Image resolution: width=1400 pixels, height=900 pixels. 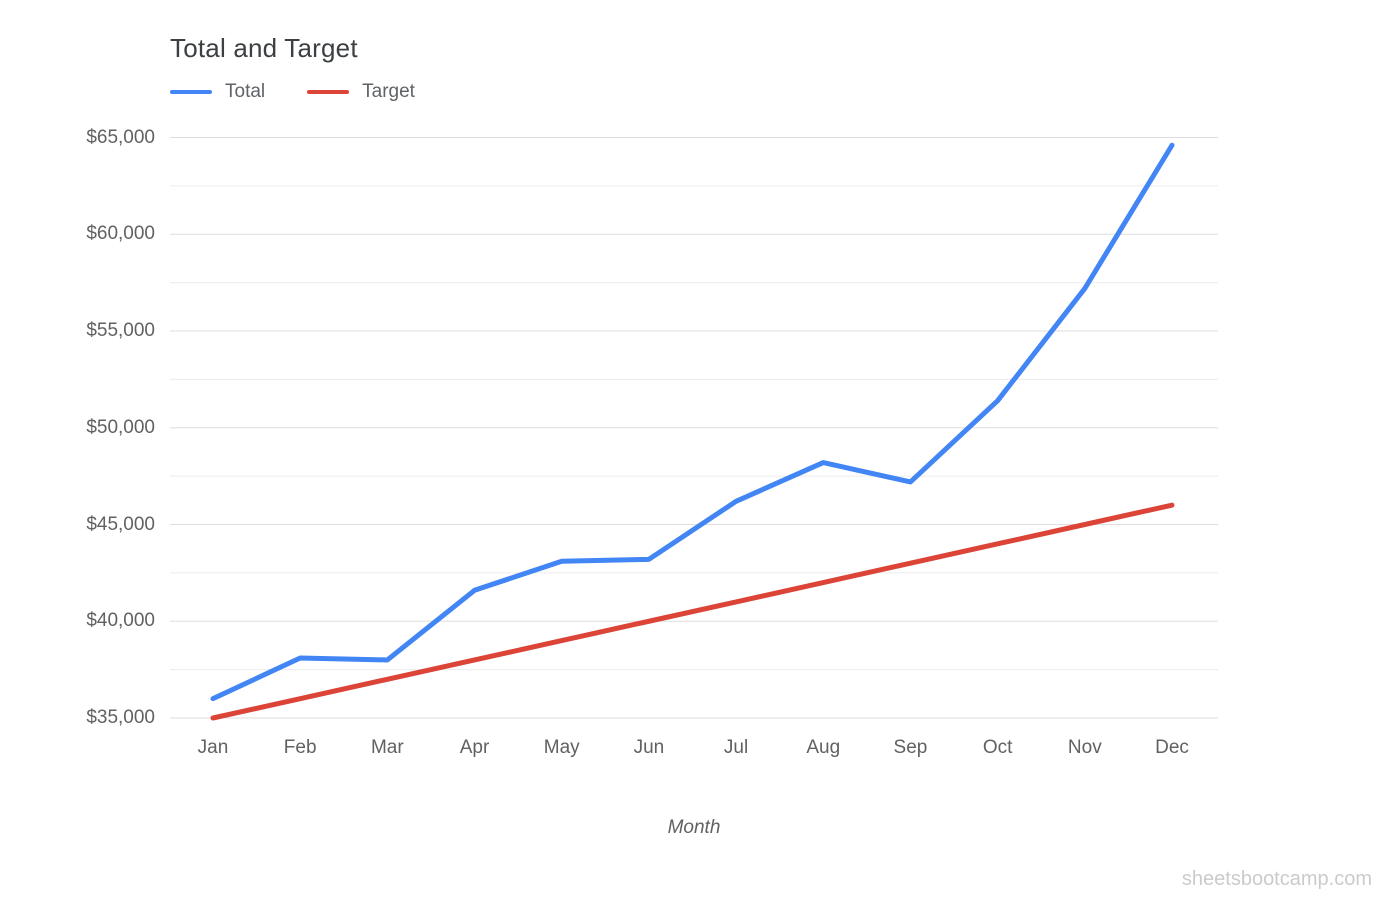 I want to click on chart-title: Total and Target, so click(x=264, y=48).